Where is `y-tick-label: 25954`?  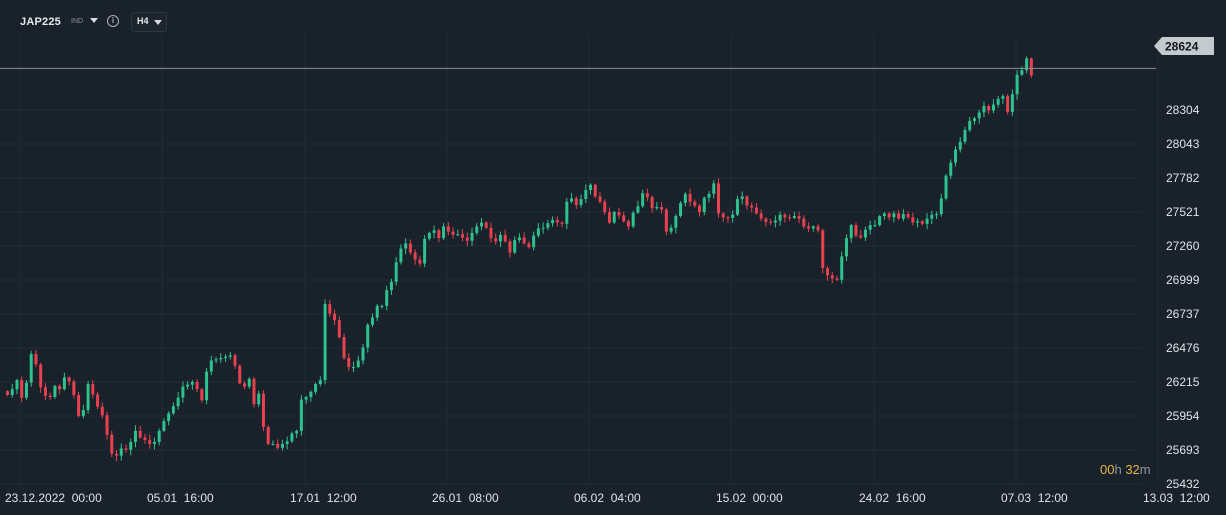
y-tick-label: 25954 is located at coordinates (1183, 416).